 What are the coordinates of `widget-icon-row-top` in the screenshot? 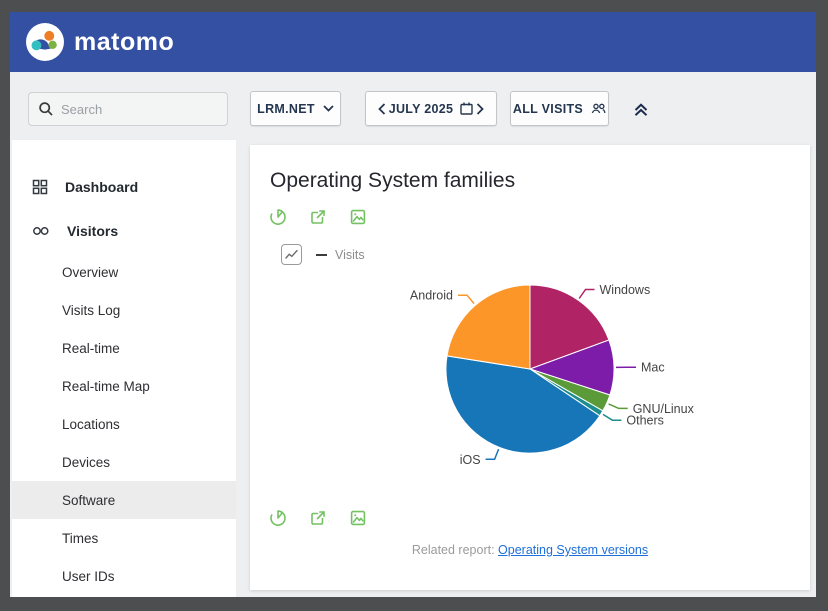 It's located at (318, 217).